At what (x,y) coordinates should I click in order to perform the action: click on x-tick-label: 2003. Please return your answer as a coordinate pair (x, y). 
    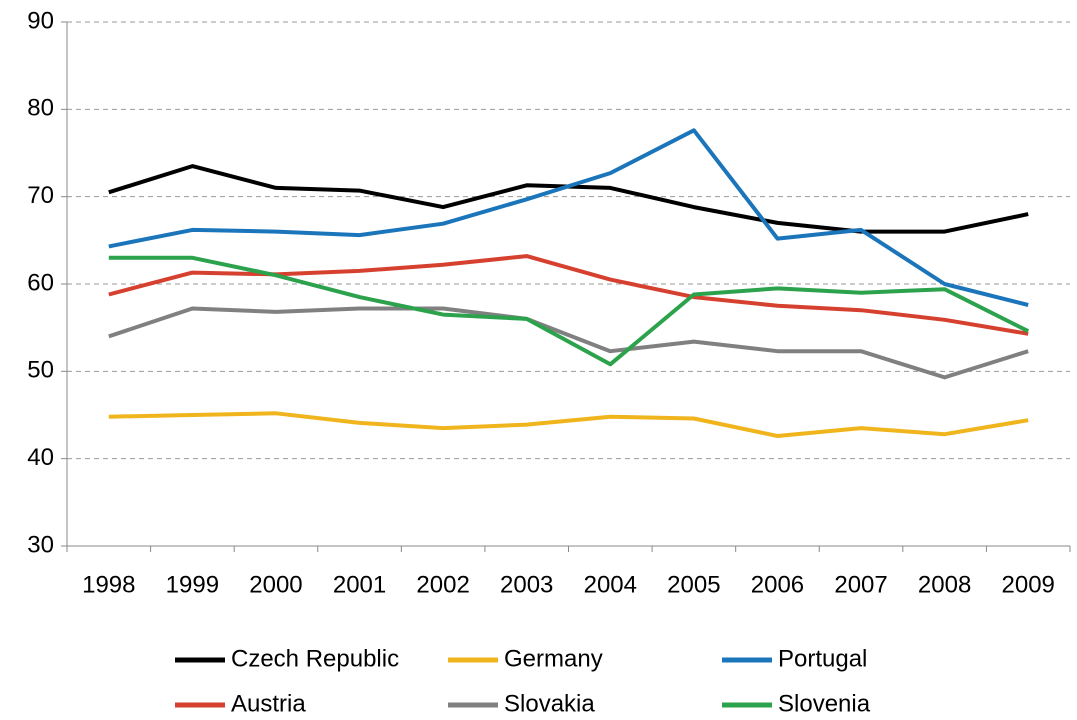
    Looking at the image, I should click on (526, 584).